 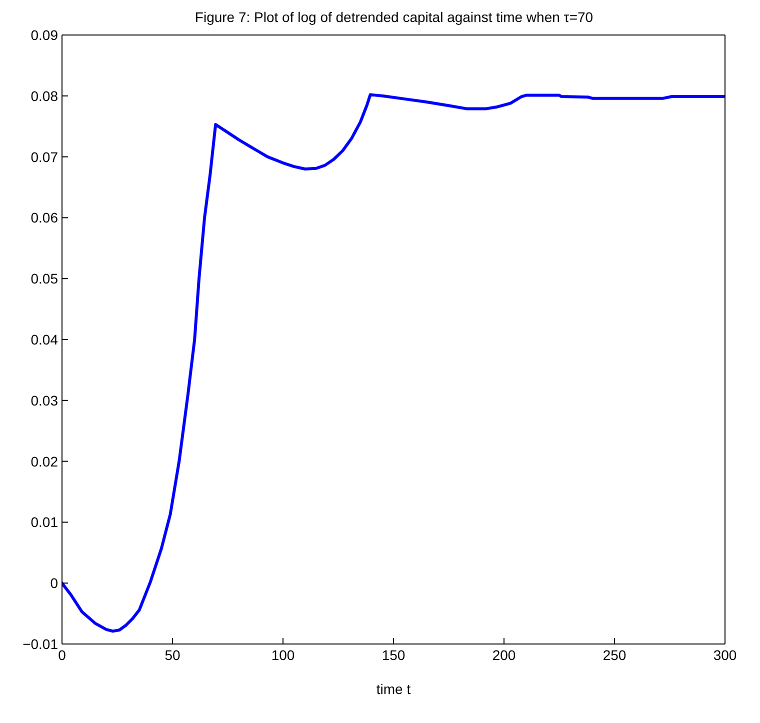 I want to click on x-tick-label: 200, so click(x=504, y=654).